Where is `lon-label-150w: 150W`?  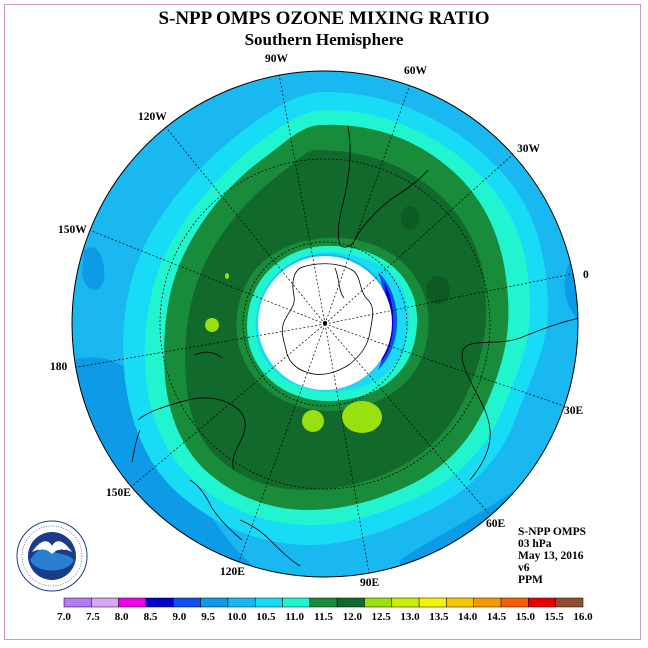 lon-label-150w: 150W is located at coordinates (72, 230).